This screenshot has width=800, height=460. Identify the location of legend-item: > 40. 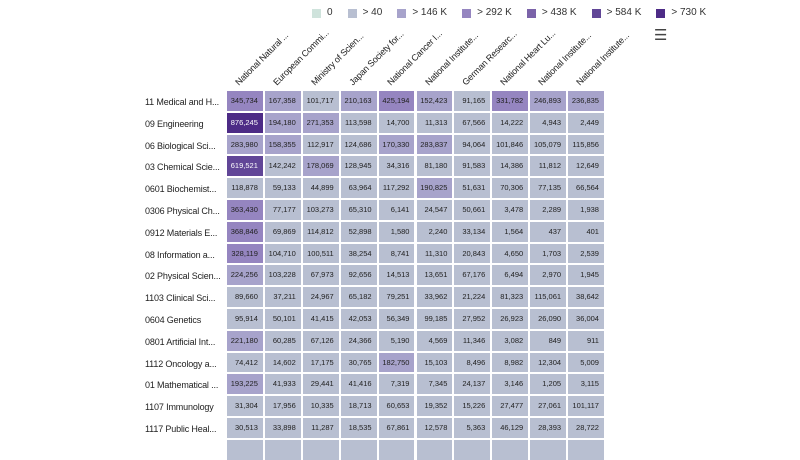
(364, 13).